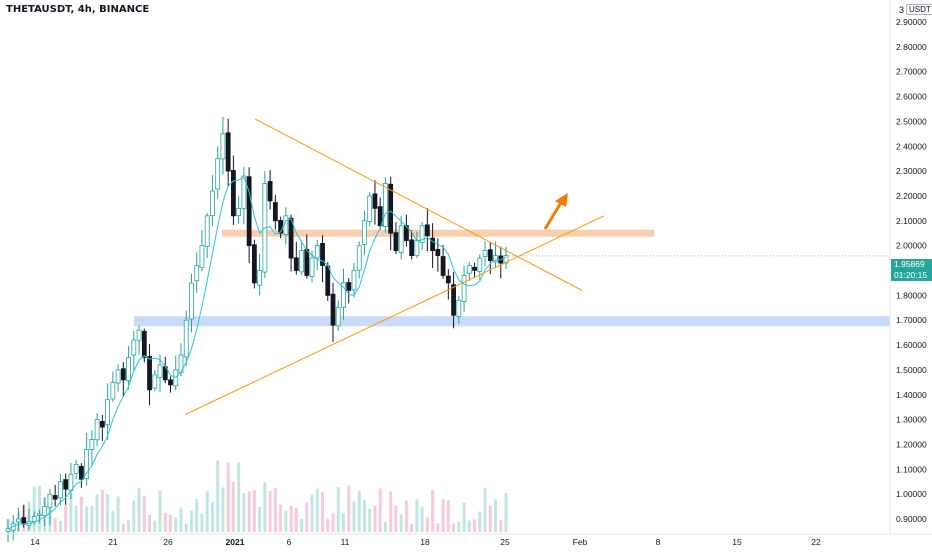  I want to click on descending-trendline, so click(418, 204).